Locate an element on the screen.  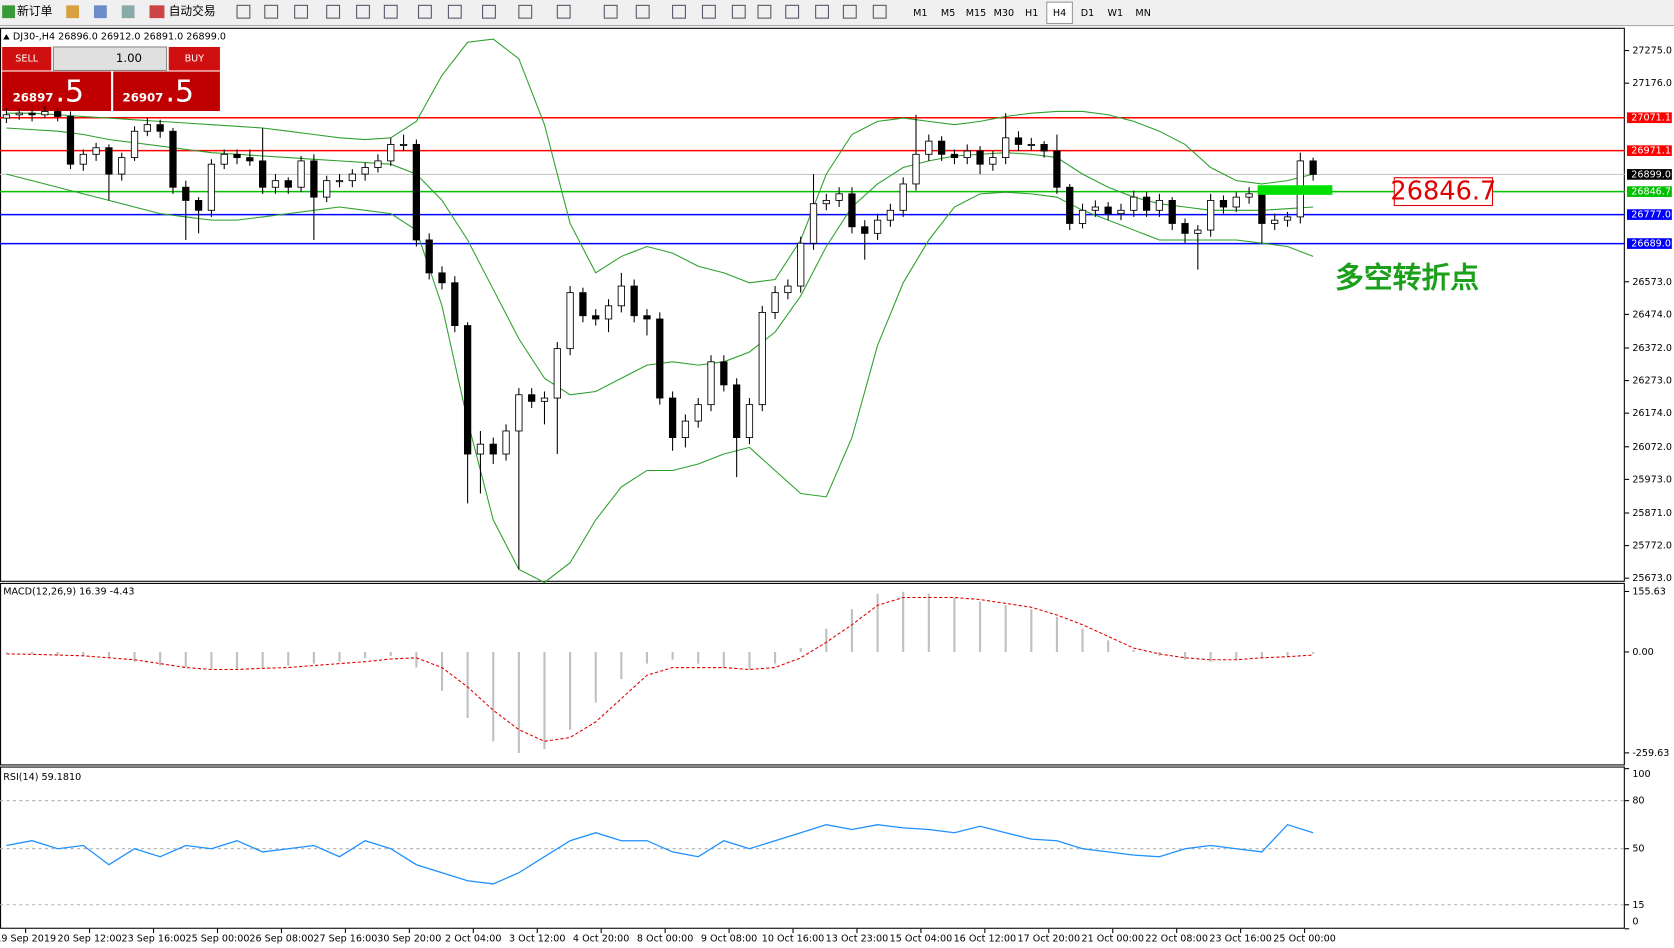
new-order-button: 新订单 is located at coordinates (34, 11).